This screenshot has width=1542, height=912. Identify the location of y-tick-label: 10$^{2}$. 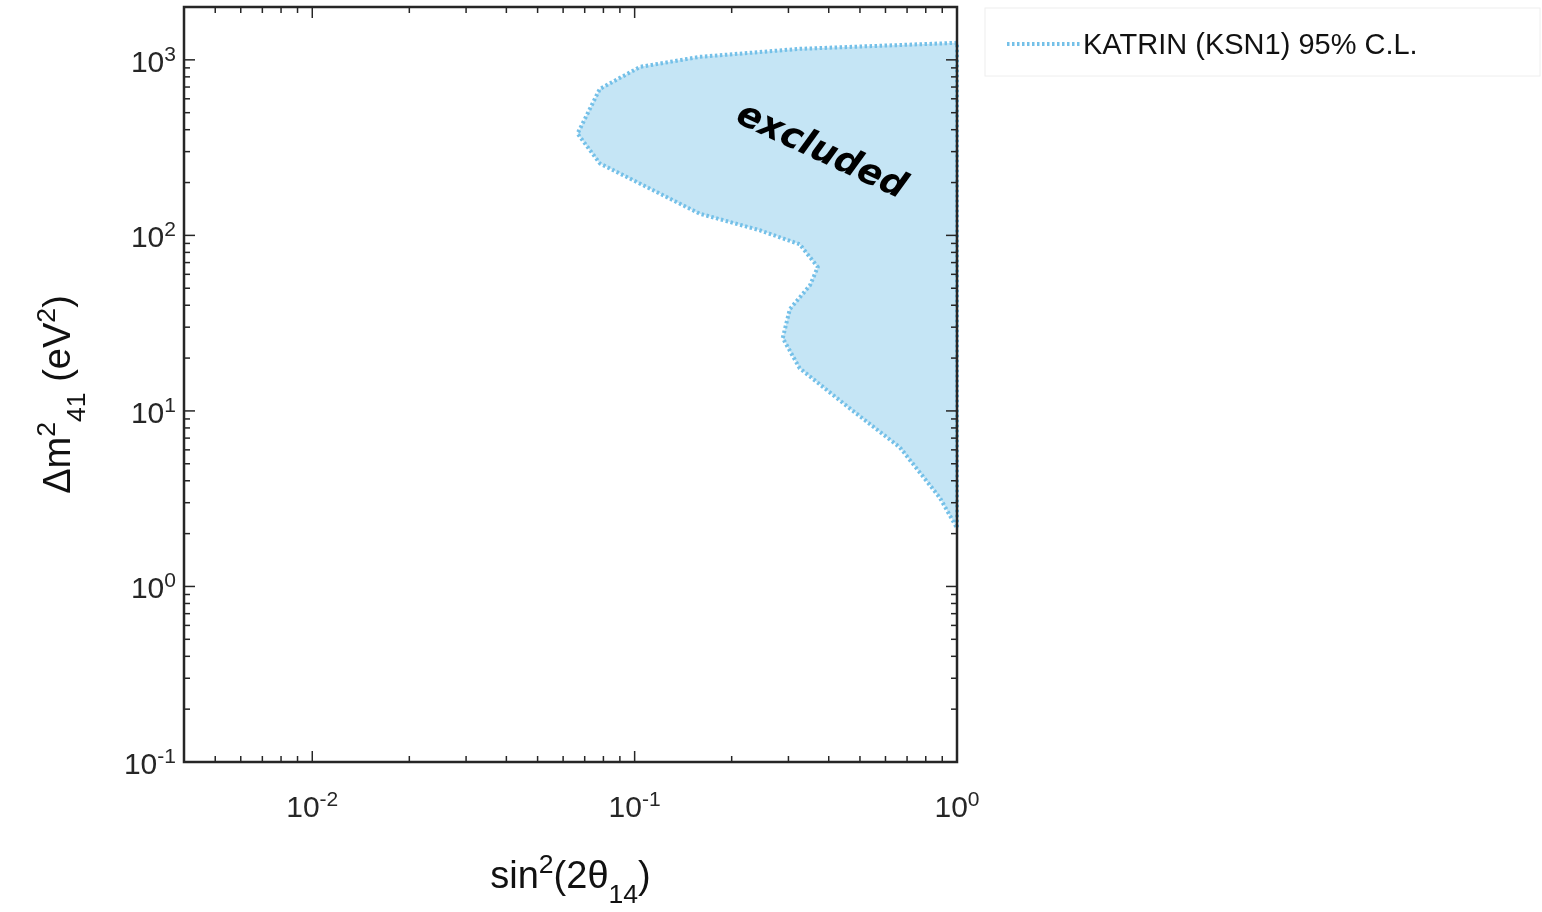
(153, 235).